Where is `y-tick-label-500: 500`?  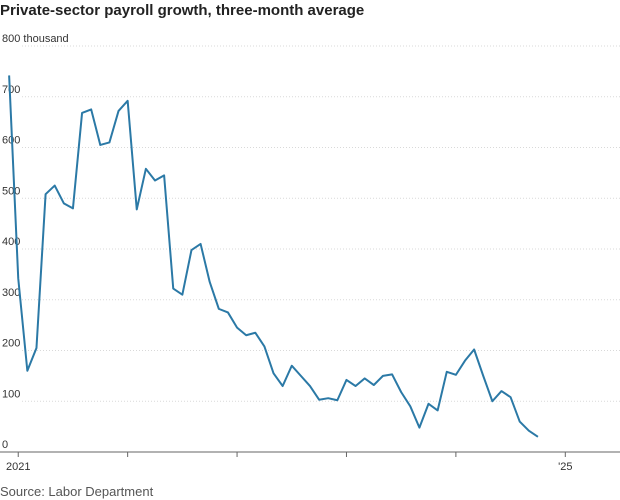
y-tick-label-500: 500 is located at coordinates (11, 191).